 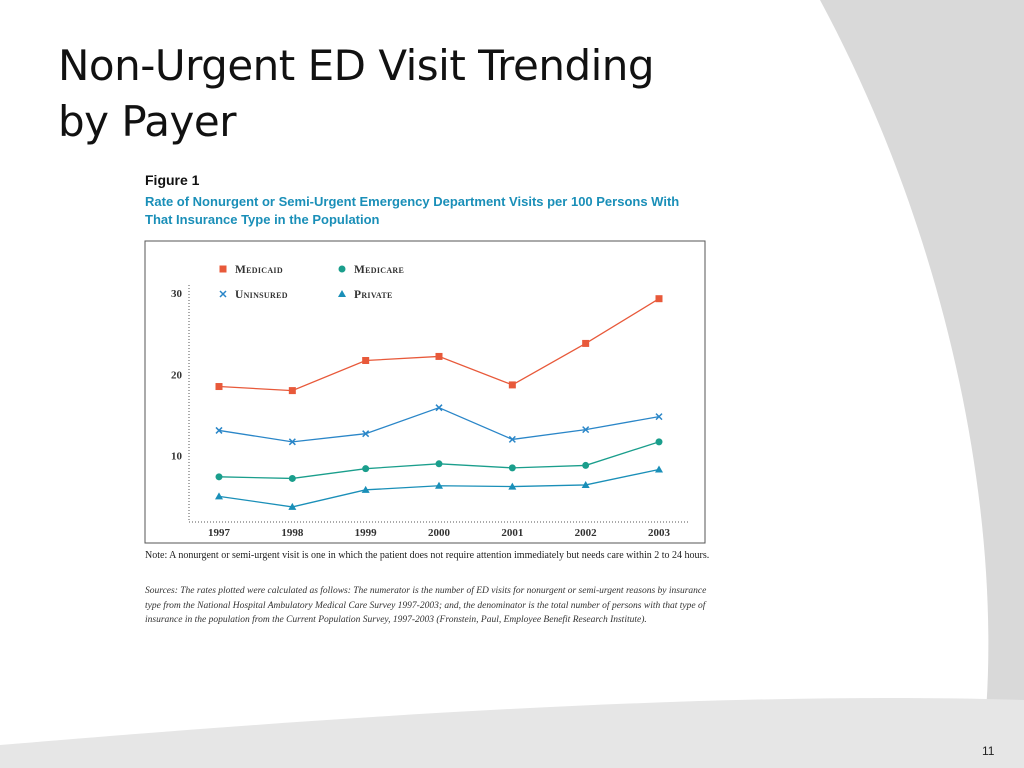 What do you see at coordinates (988, 751) in the screenshot?
I see `page-number: 11` at bounding box center [988, 751].